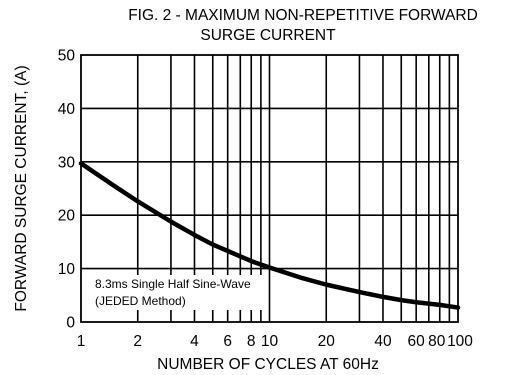 The width and height of the screenshot is (525, 375). Describe the element at coordinates (81, 341) in the screenshot. I see `x-tick-label: 1` at that location.